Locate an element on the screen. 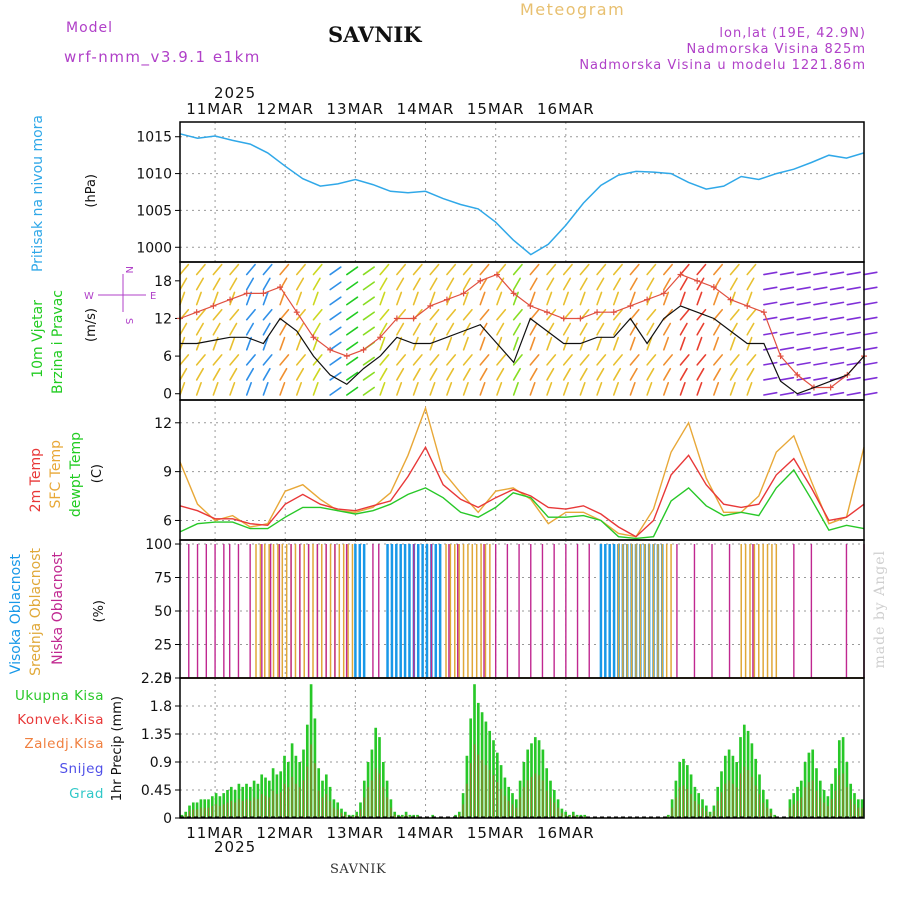  bottom-day-label: 12MAR is located at coordinates (285, 833).